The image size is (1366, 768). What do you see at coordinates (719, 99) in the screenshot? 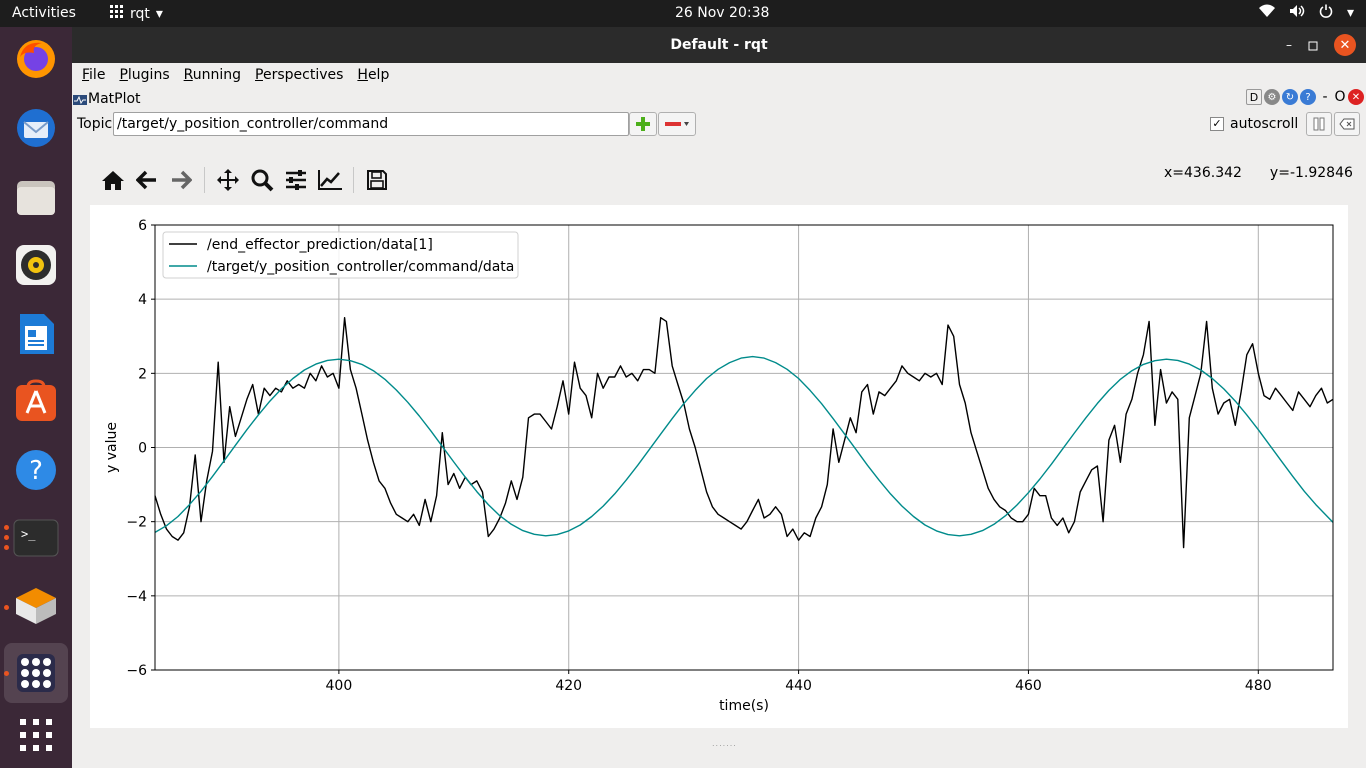
I see `plugin-header: MatPlot D ⚙ ↻ ? - O ✕` at bounding box center [719, 99].